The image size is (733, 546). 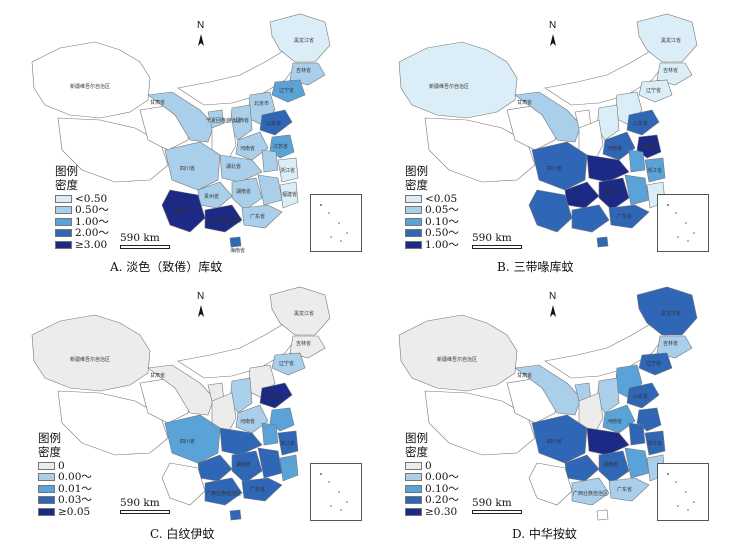 What do you see at coordinates (559, 166) in the screenshot?
I see `province-sichuan` at bounding box center [559, 166].